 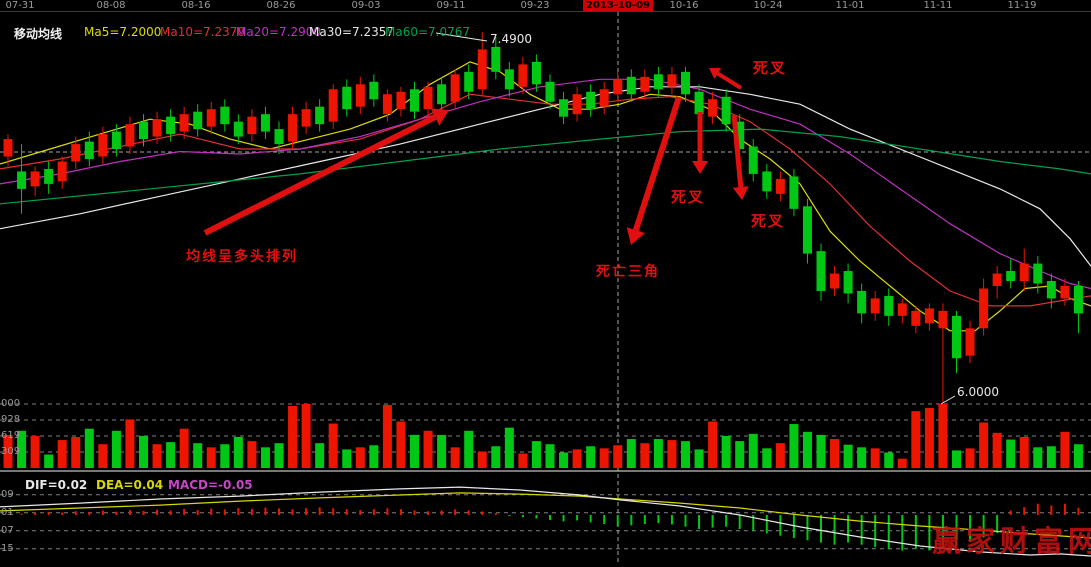 I want to click on date-tick-label: 09-23, so click(x=535, y=5).